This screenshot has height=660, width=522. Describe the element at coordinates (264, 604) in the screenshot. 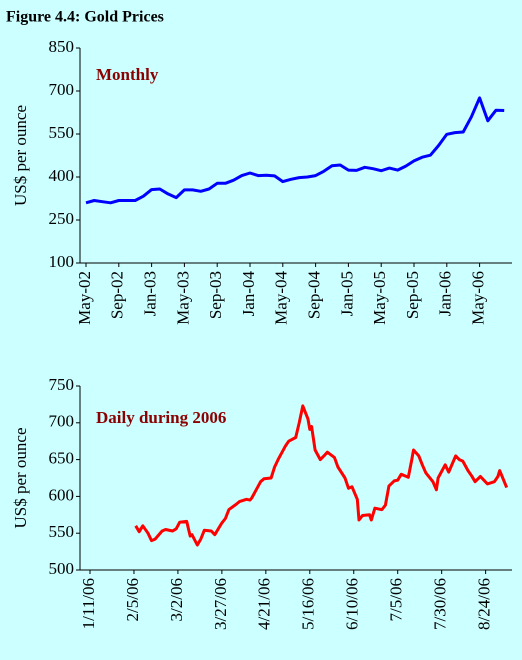

I see `x-tick-label: 4/21/06` at that location.